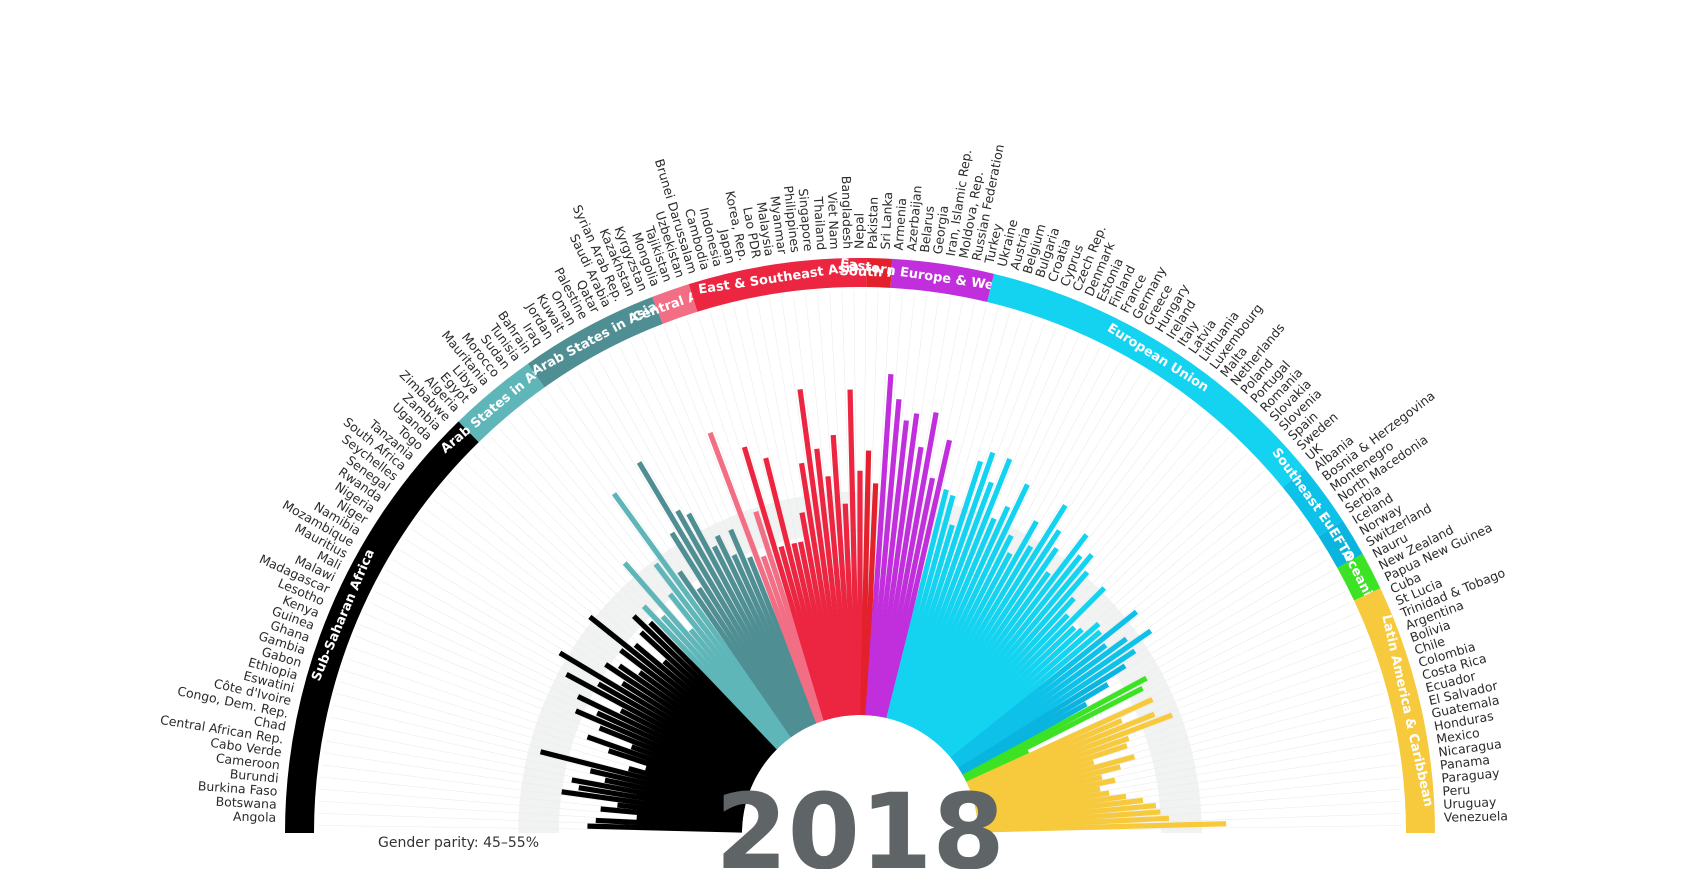  I want to click on bar-papua-new-guinea, so click(997, 766).